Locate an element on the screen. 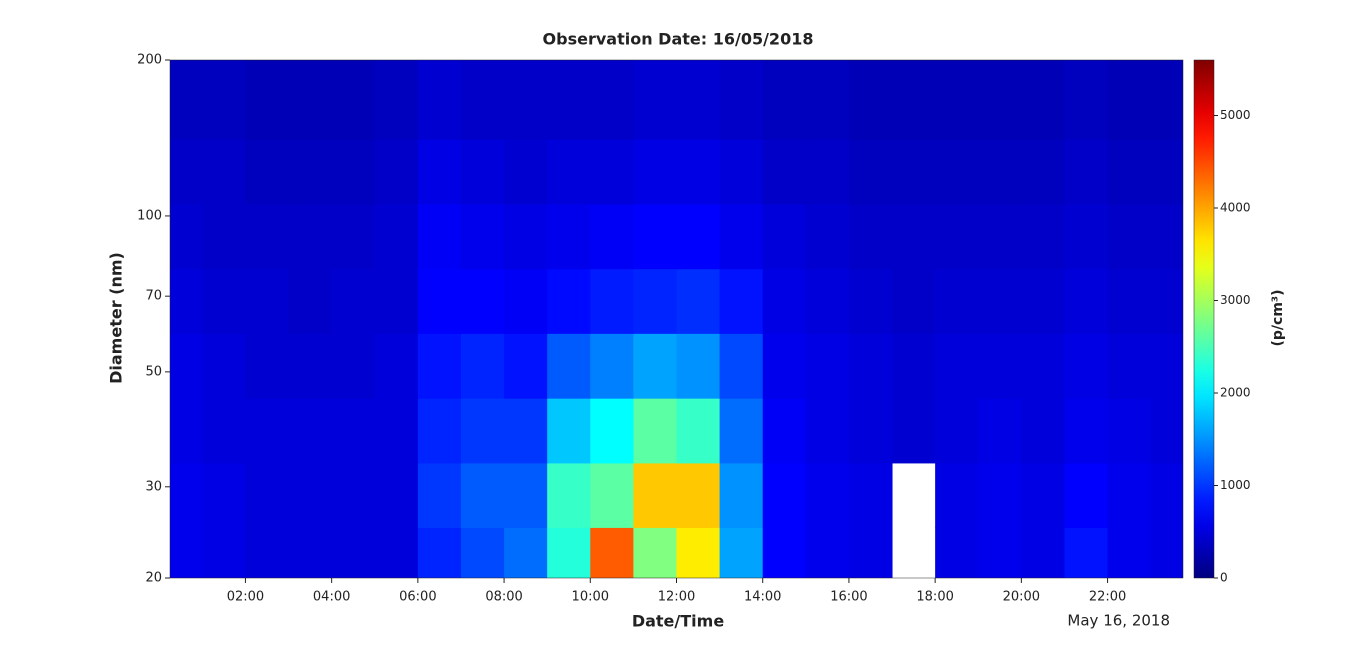  colorbar-tick-label: 2000 is located at coordinates (1235, 393).